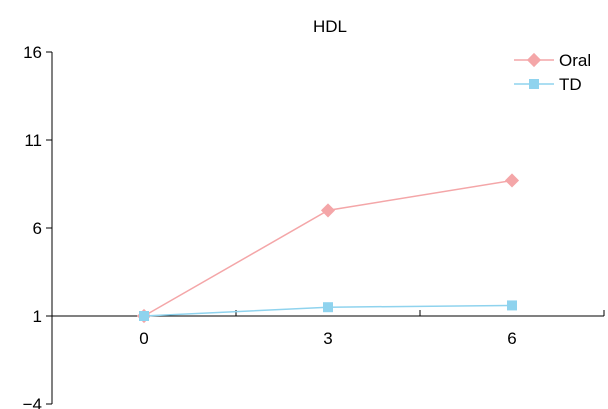 This screenshot has height=409, width=608. I want to click on y-tick-label: 16, so click(32, 52).